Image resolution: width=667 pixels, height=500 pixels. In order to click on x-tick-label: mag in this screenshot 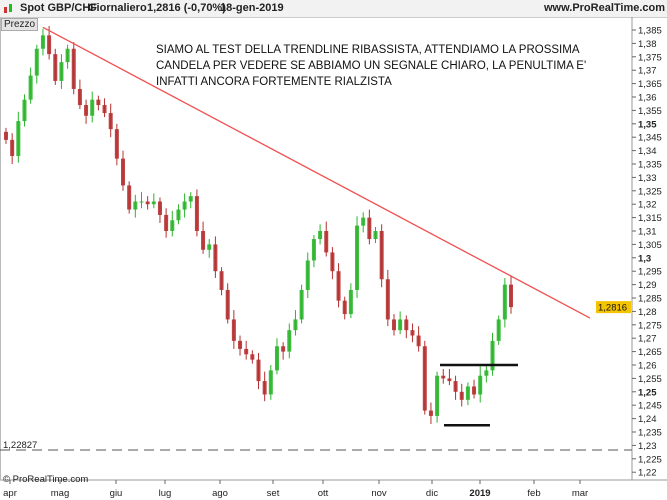, I will do `click(60, 493)`.